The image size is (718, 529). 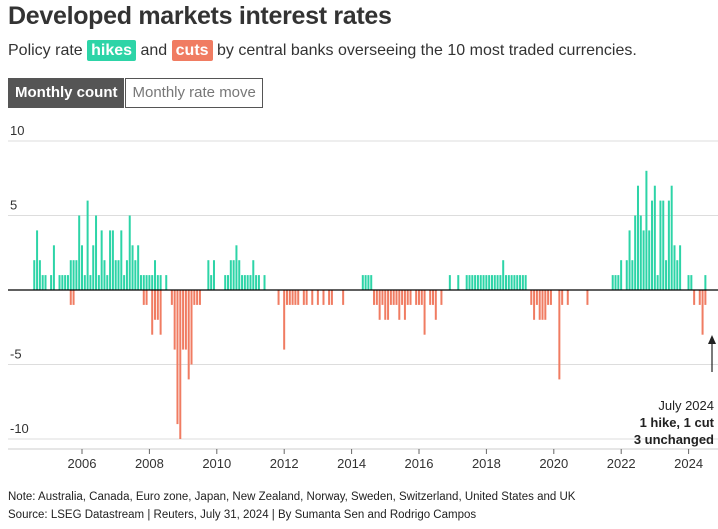 What do you see at coordinates (712, 339) in the screenshot?
I see `arrow-head-icon` at bounding box center [712, 339].